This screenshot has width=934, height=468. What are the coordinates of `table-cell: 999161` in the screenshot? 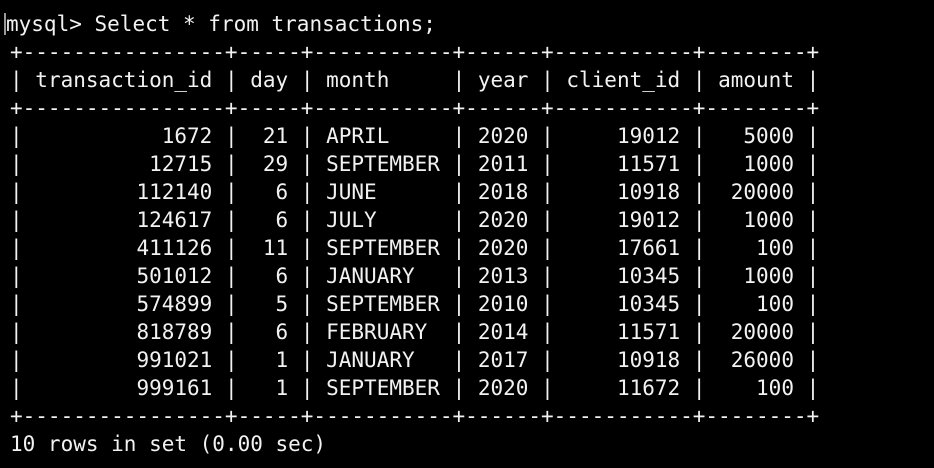 It's located at (124, 388).